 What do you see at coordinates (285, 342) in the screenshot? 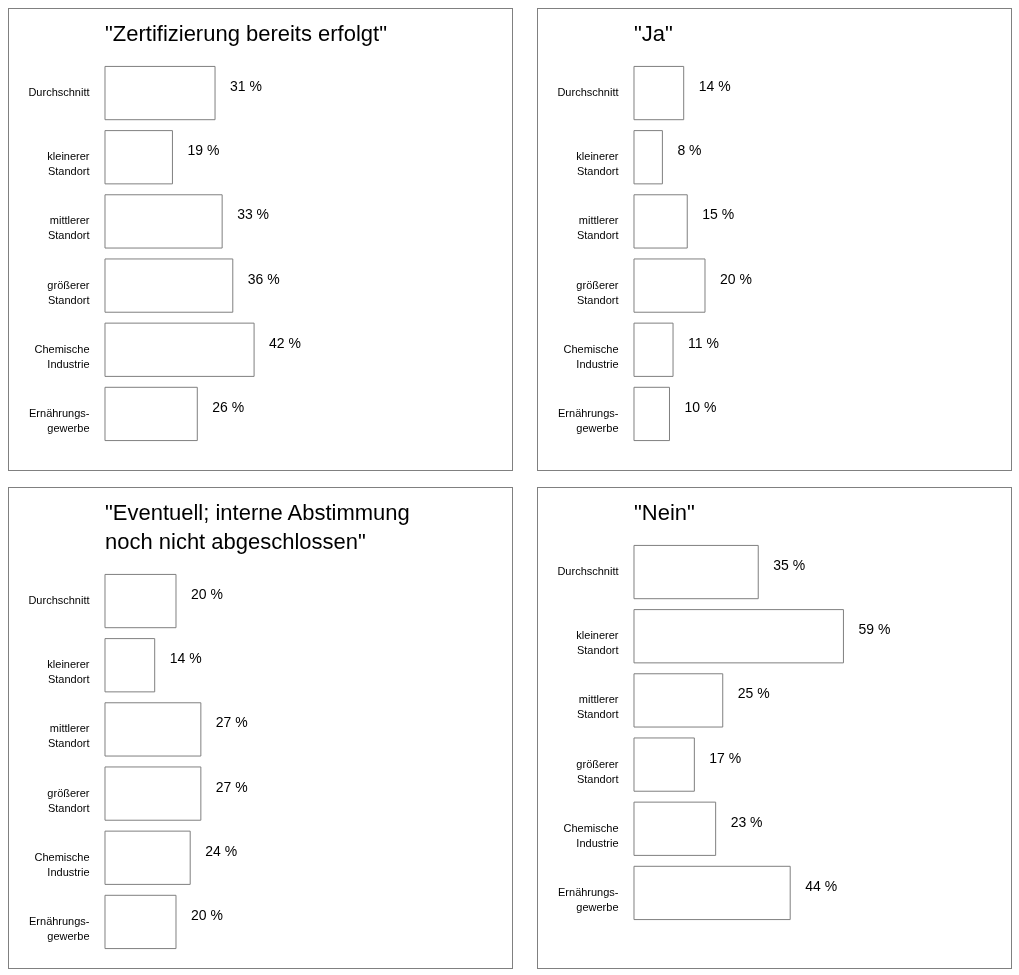
I see `data-label: 42 %` at bounding box center [285, 342].